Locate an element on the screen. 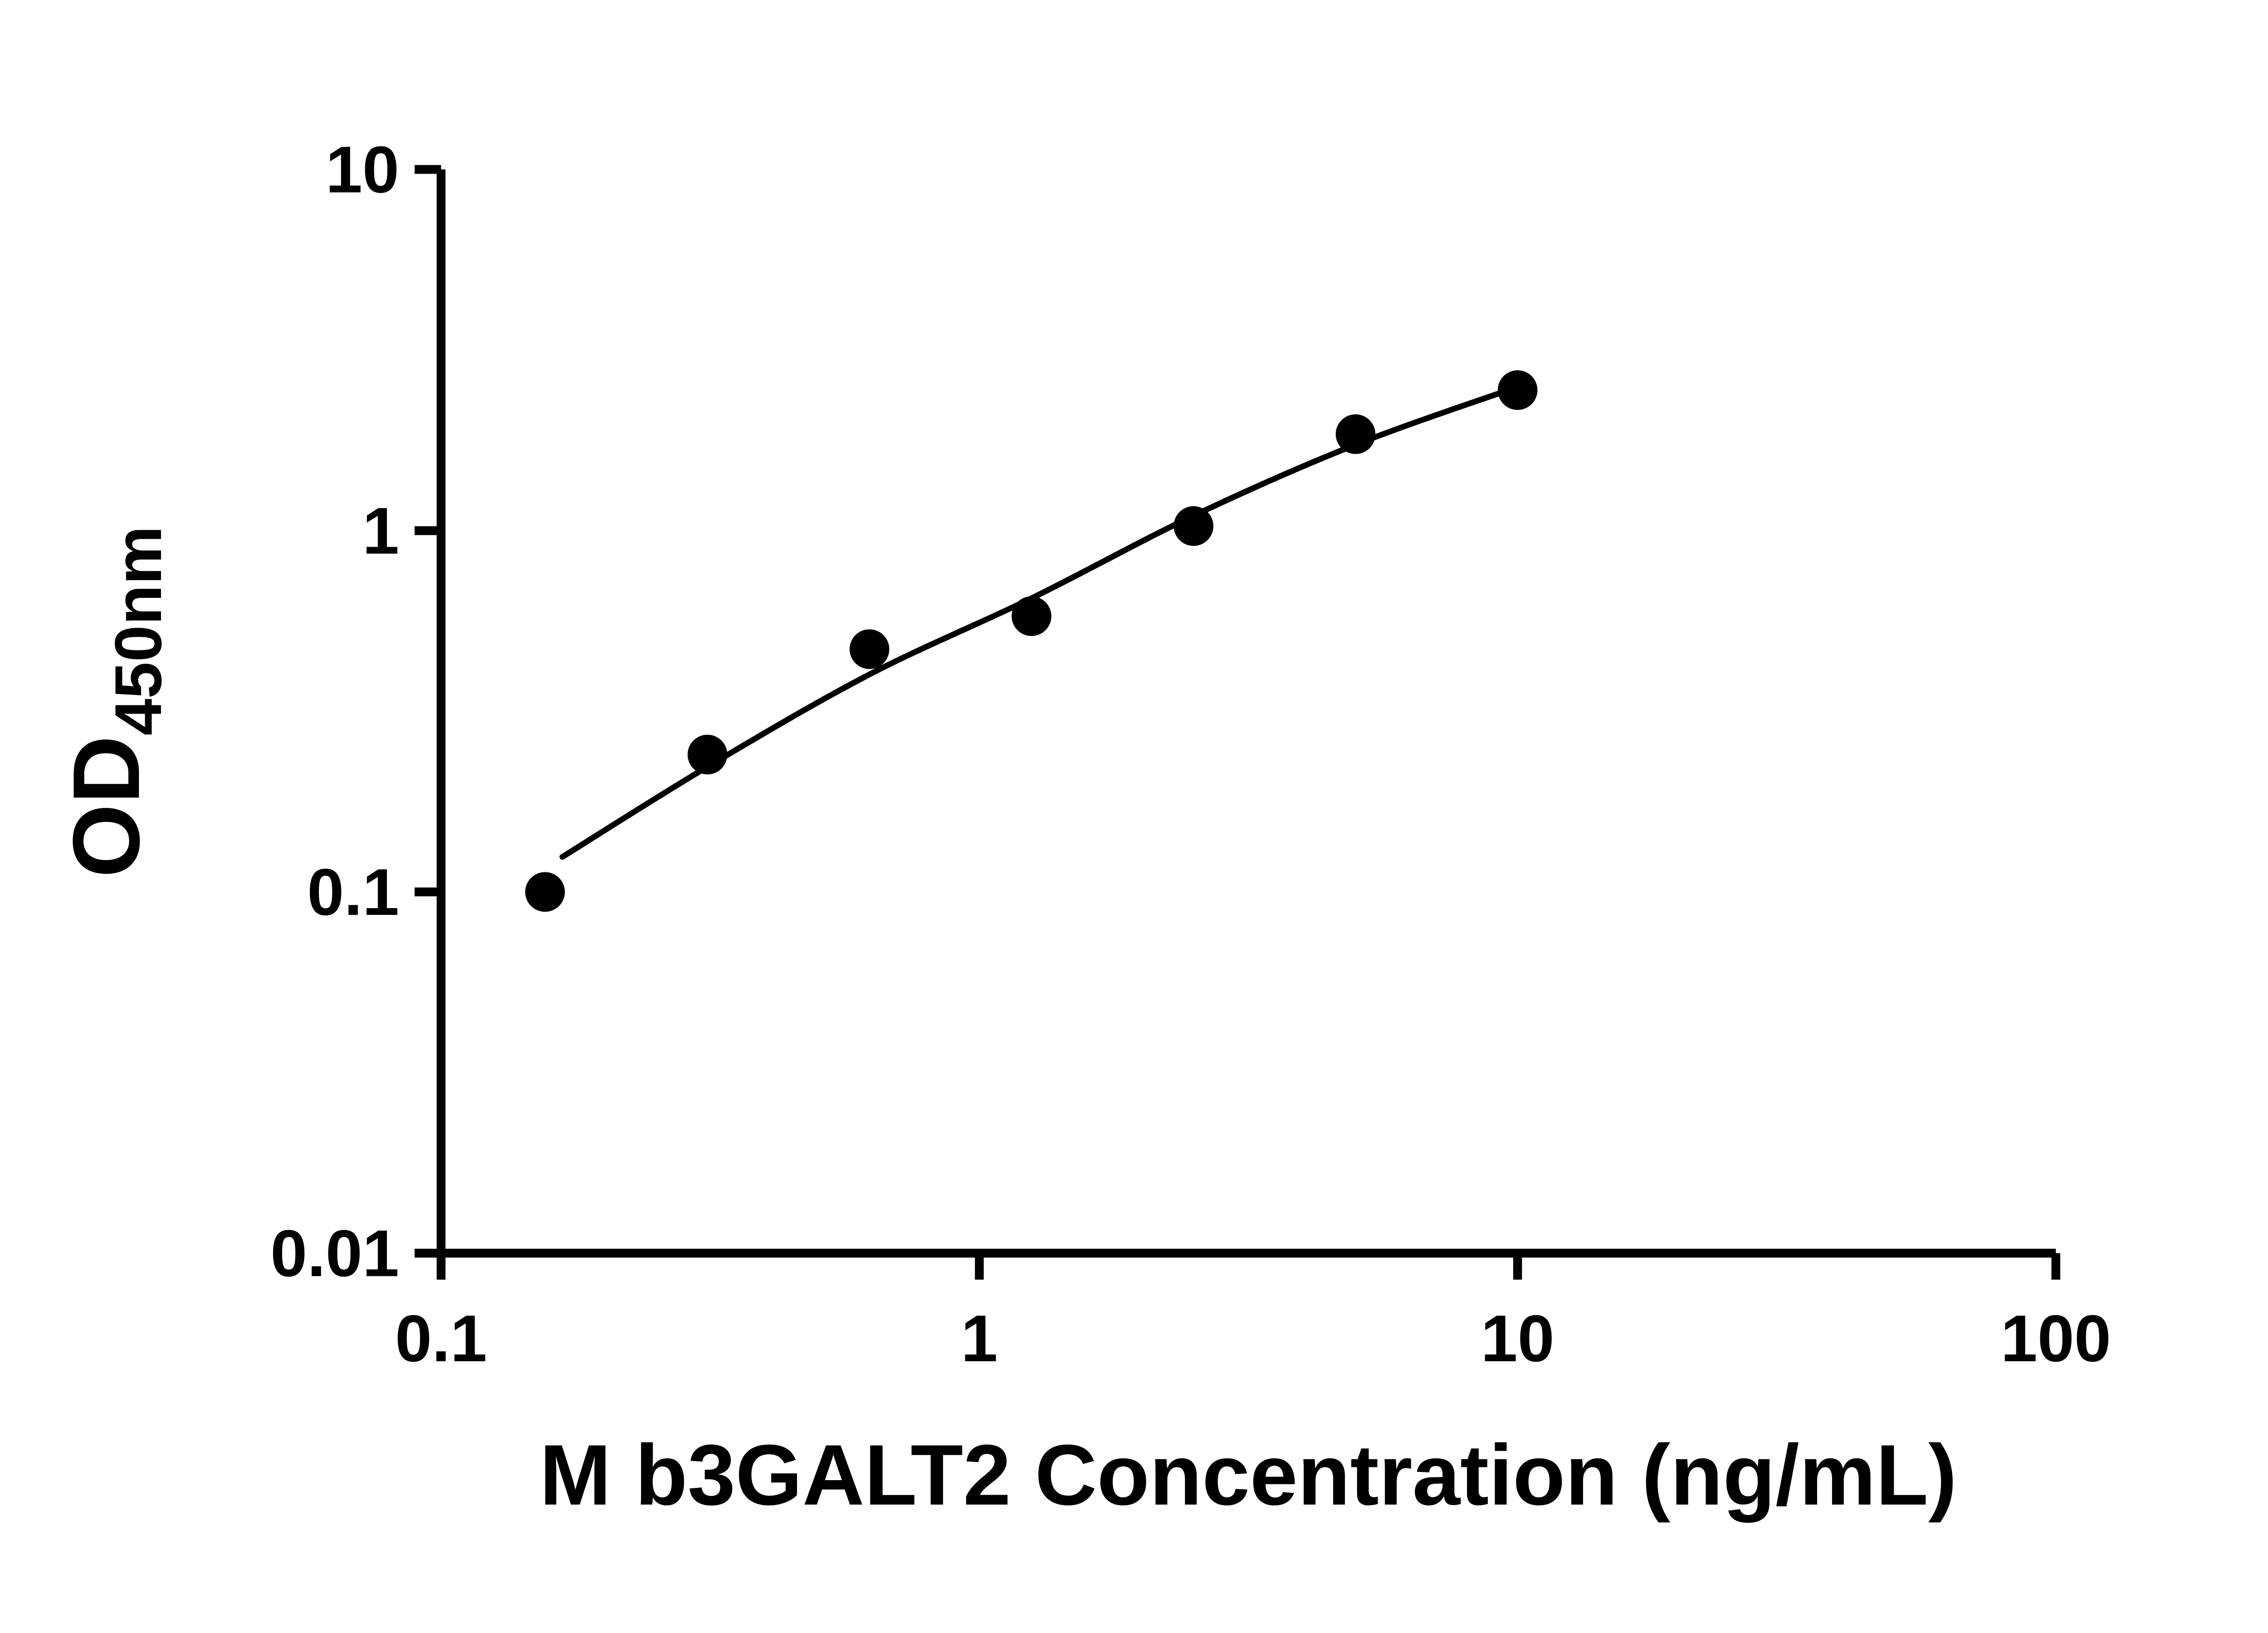 The image size is (2268, 1633). y-tick-label: 1 is located at coordinates (381, 530).